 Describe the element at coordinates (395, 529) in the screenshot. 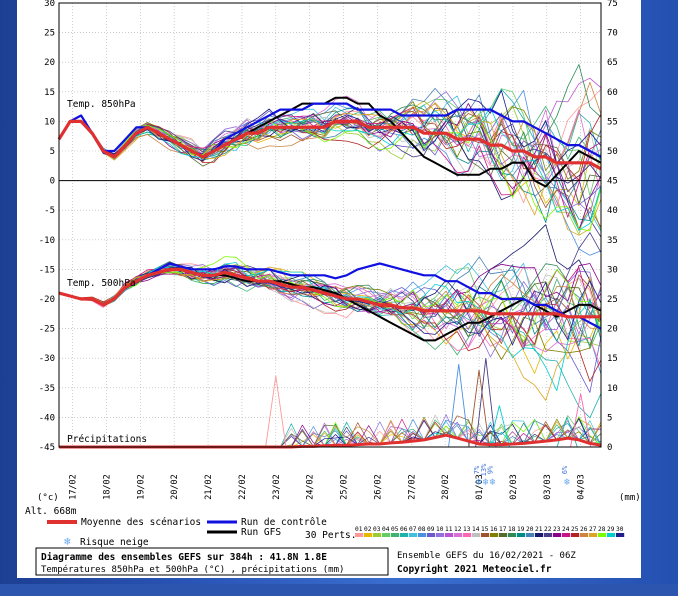

I see `member-number: 05` at that location.